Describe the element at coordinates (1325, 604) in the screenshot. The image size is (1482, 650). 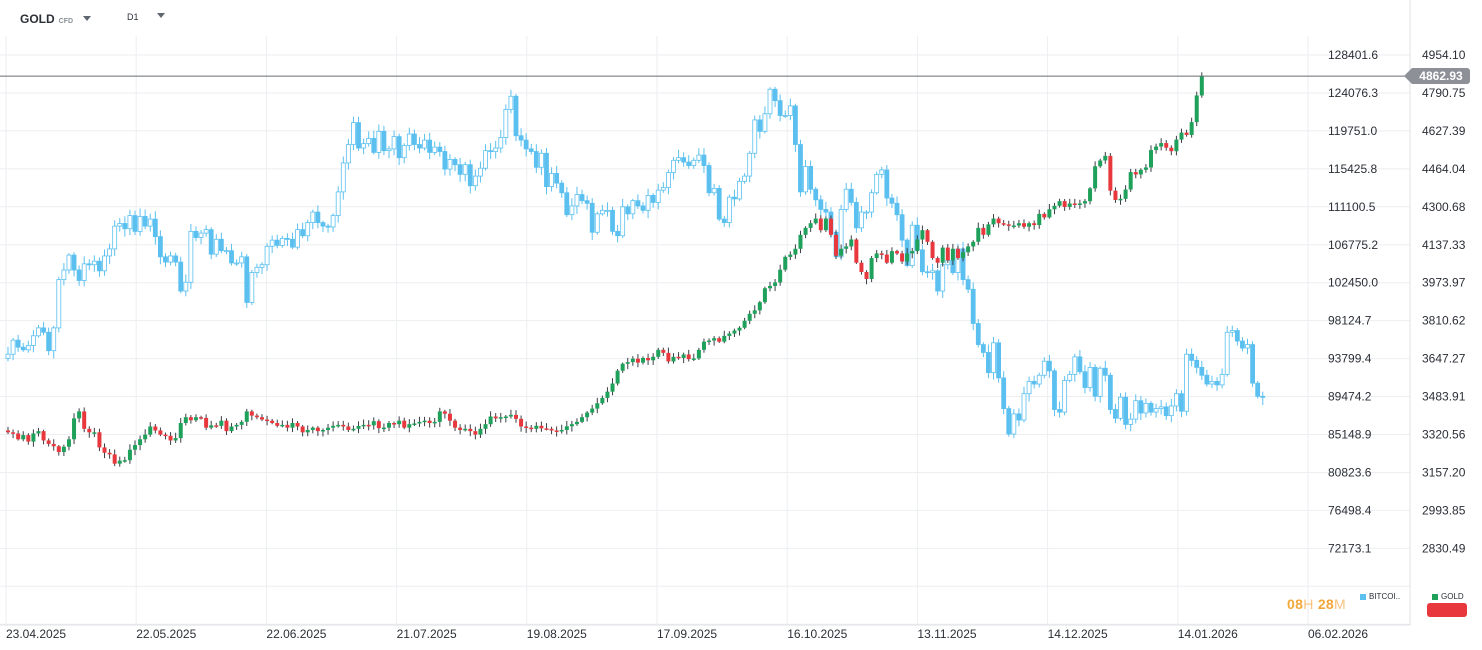
I see `countdown-minutes: 28` at that location.